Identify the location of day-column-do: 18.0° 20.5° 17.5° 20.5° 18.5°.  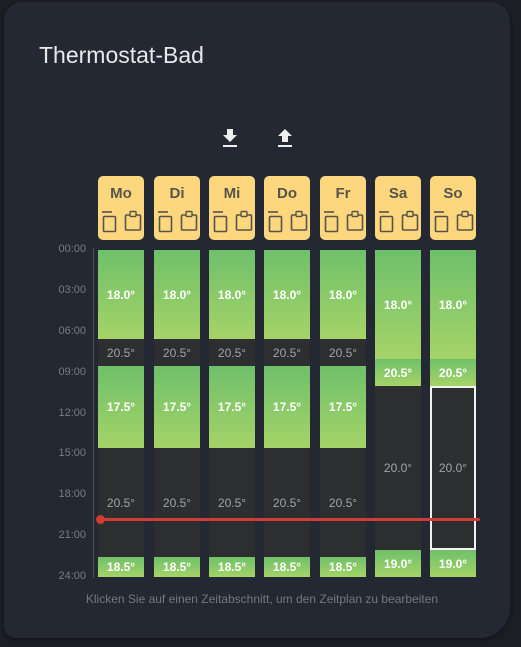
(287, 413).